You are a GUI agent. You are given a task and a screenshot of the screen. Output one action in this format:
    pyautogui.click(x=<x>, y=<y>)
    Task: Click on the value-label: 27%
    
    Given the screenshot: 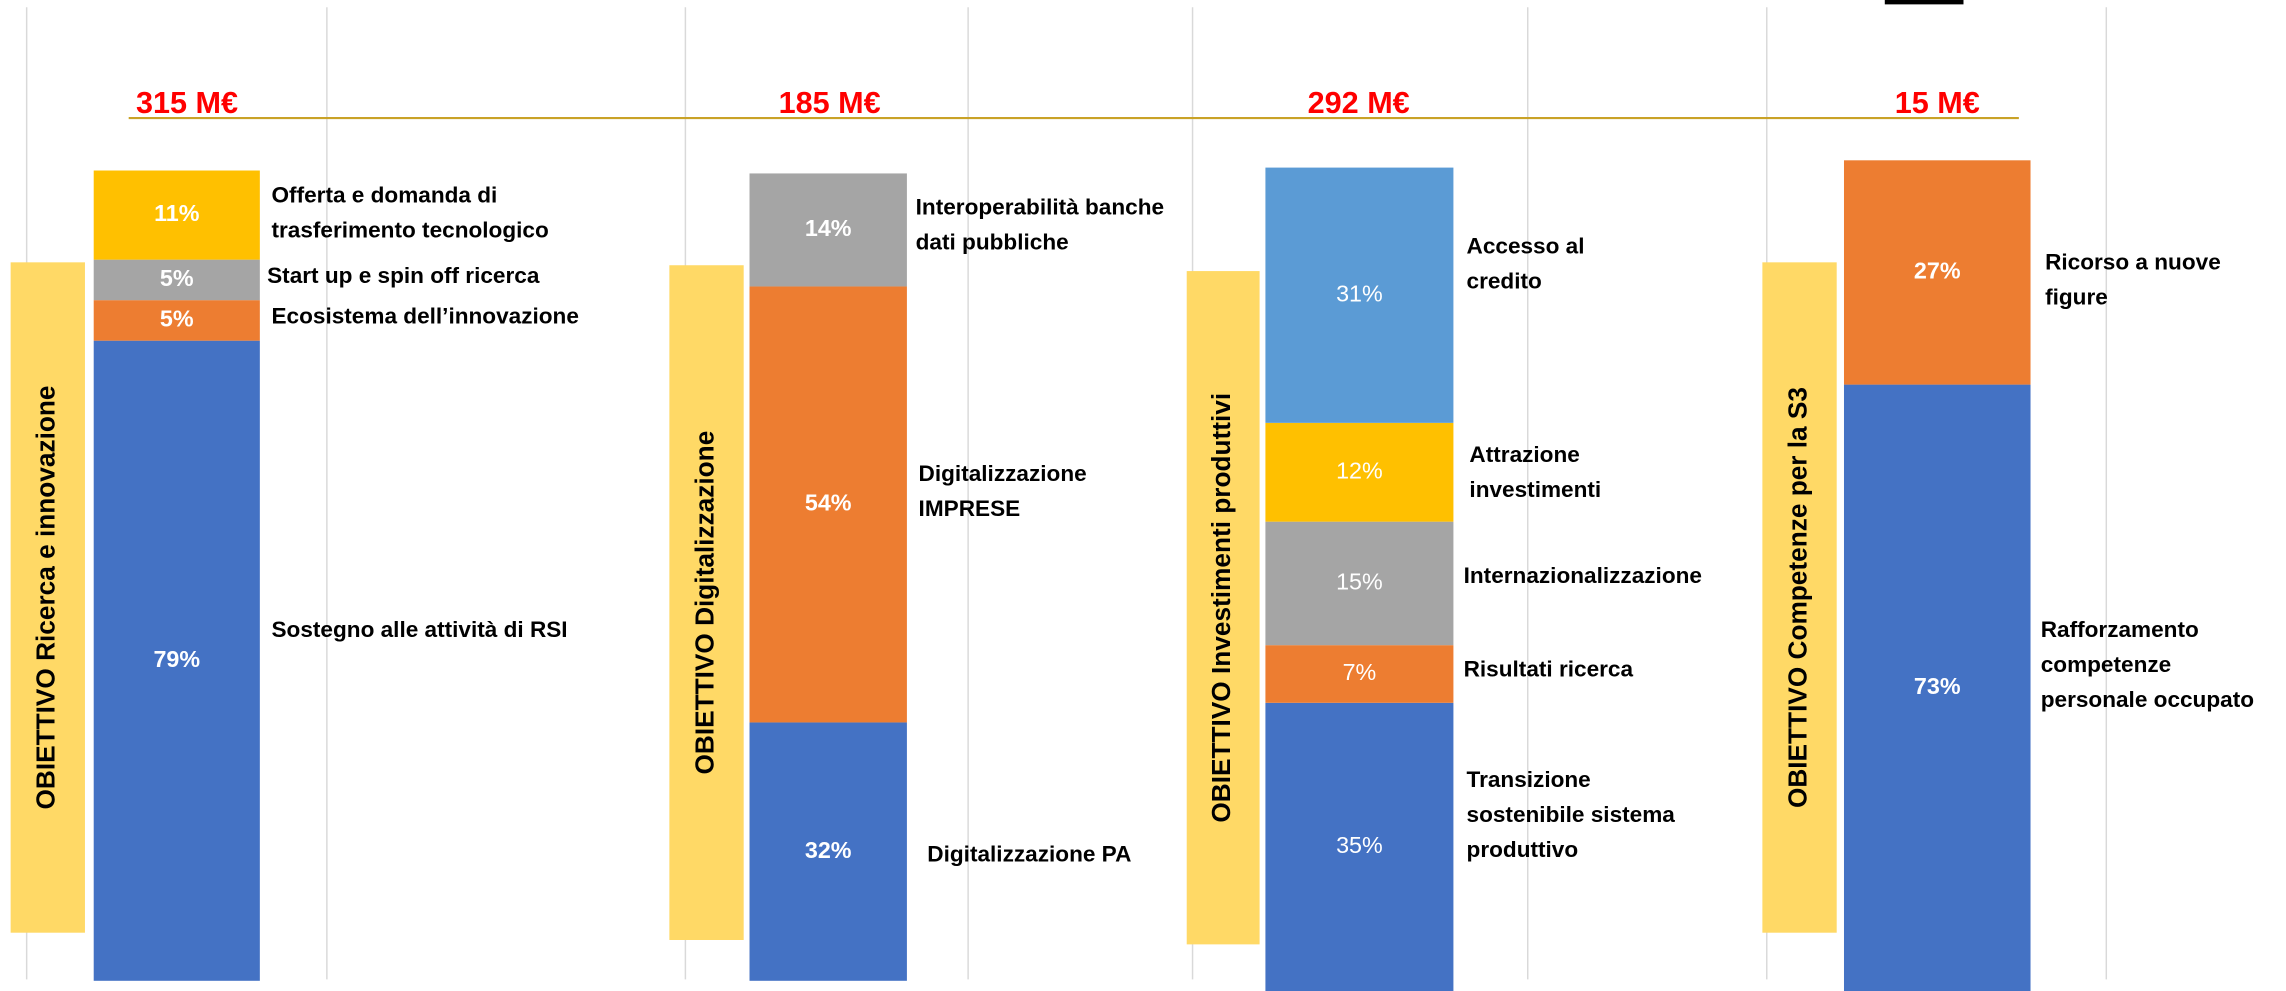 What is the action you would take?
    pyautogui.click(x=1937, y=271)
    